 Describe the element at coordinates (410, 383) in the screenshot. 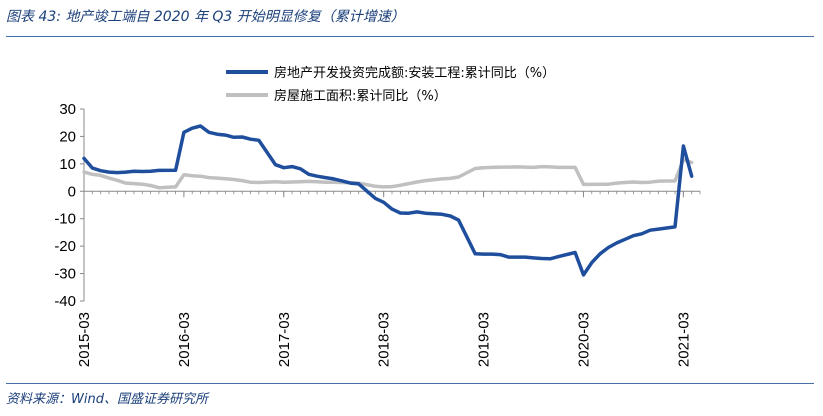

I see `source-rule` at that location.